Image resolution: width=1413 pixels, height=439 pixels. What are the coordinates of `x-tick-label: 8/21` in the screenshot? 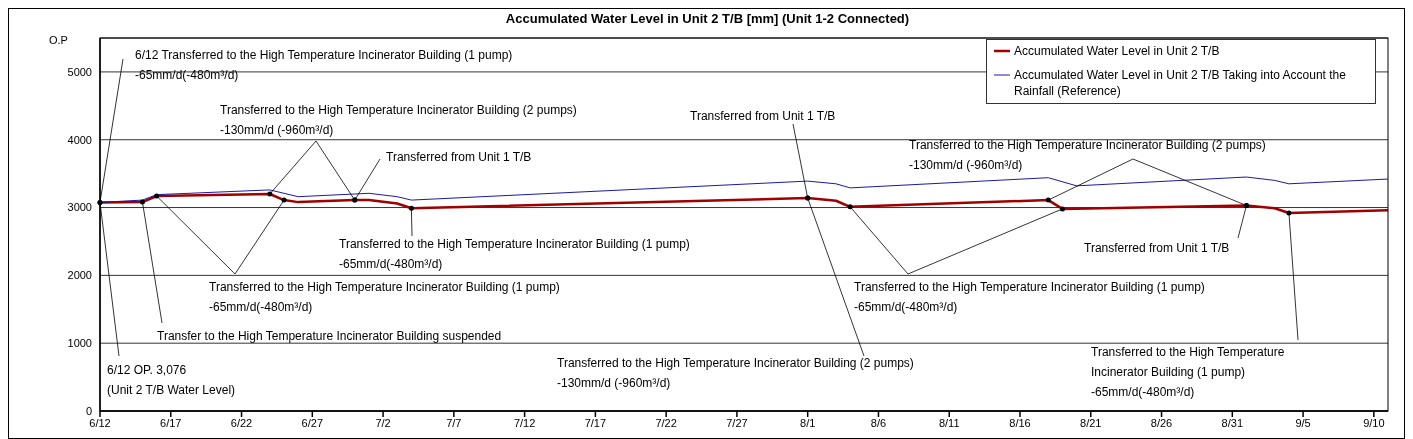 It's located at (1091, 422).